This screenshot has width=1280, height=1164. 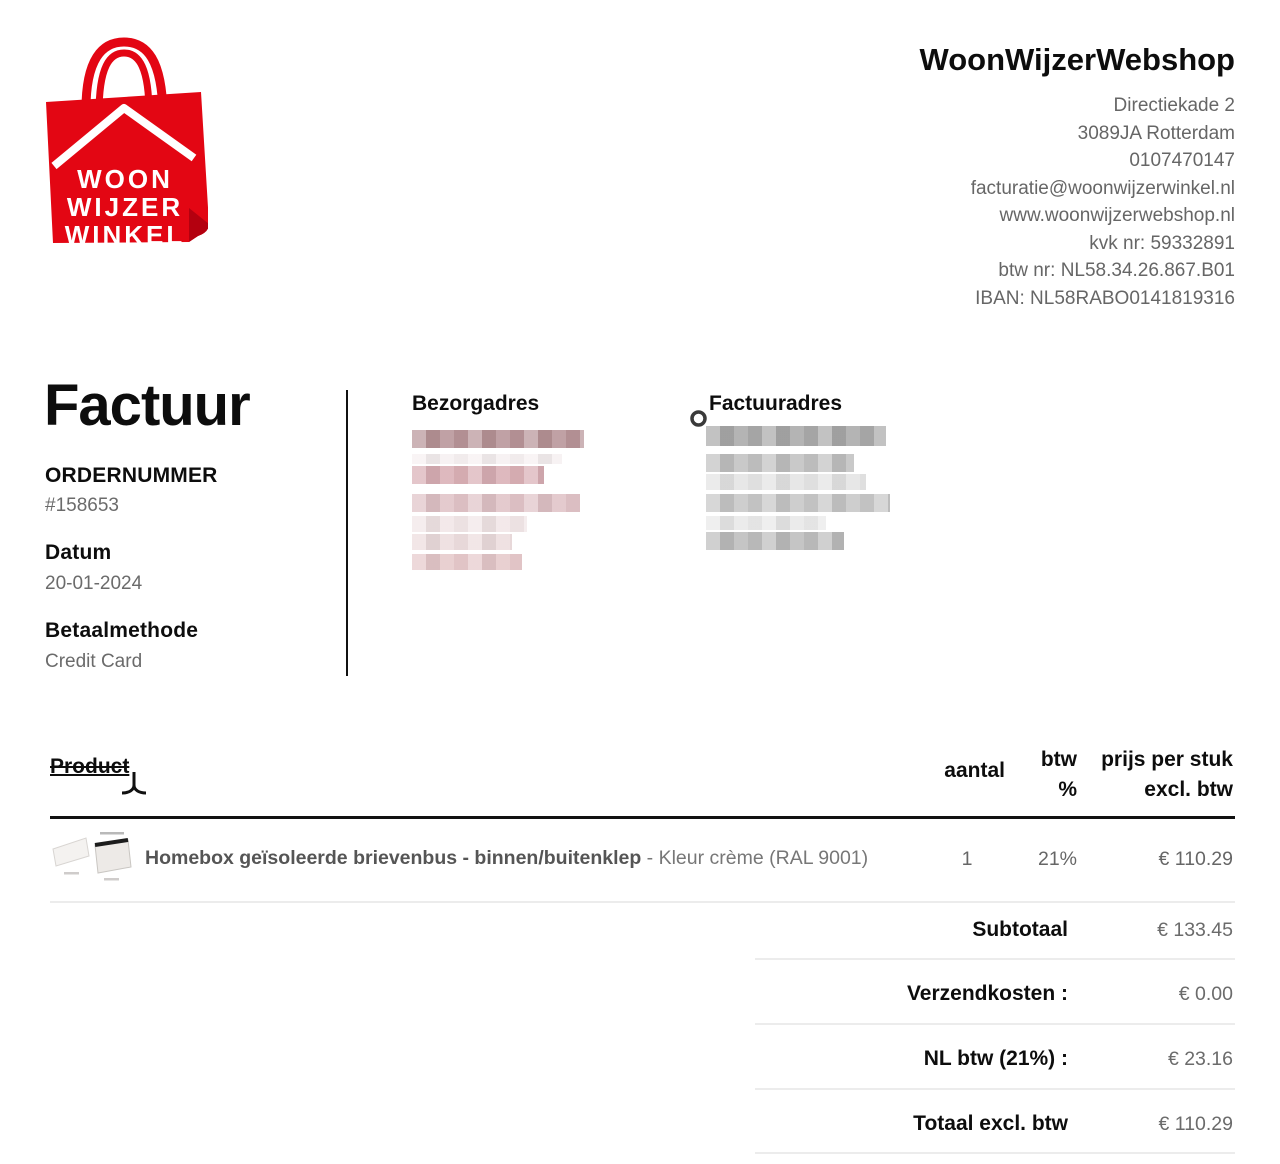 What do you see at coordinates (131, 475) in the screenshot?
I see `order-number-label: ORDERNUMMER` at bounding box center [131, 475].